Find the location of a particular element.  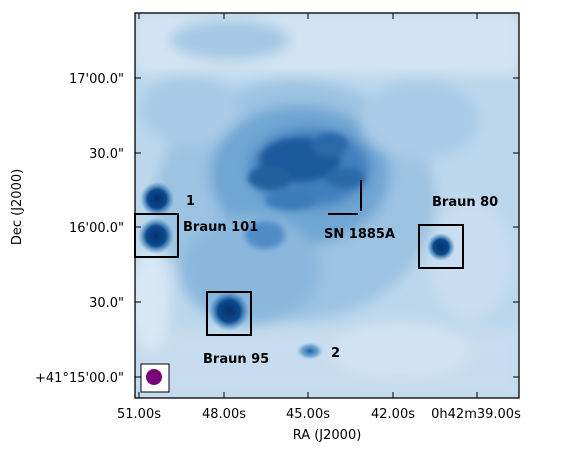

label-source-2: 2 is located at coordinates (335, 353).